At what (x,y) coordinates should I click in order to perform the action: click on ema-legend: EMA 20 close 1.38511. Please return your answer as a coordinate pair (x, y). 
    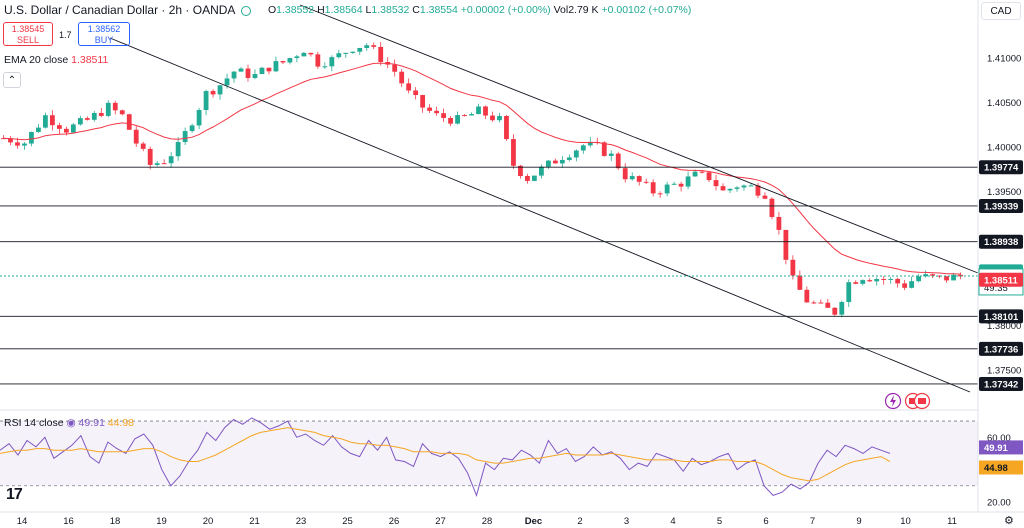
    Looking at the image, I should click on (56, 60).